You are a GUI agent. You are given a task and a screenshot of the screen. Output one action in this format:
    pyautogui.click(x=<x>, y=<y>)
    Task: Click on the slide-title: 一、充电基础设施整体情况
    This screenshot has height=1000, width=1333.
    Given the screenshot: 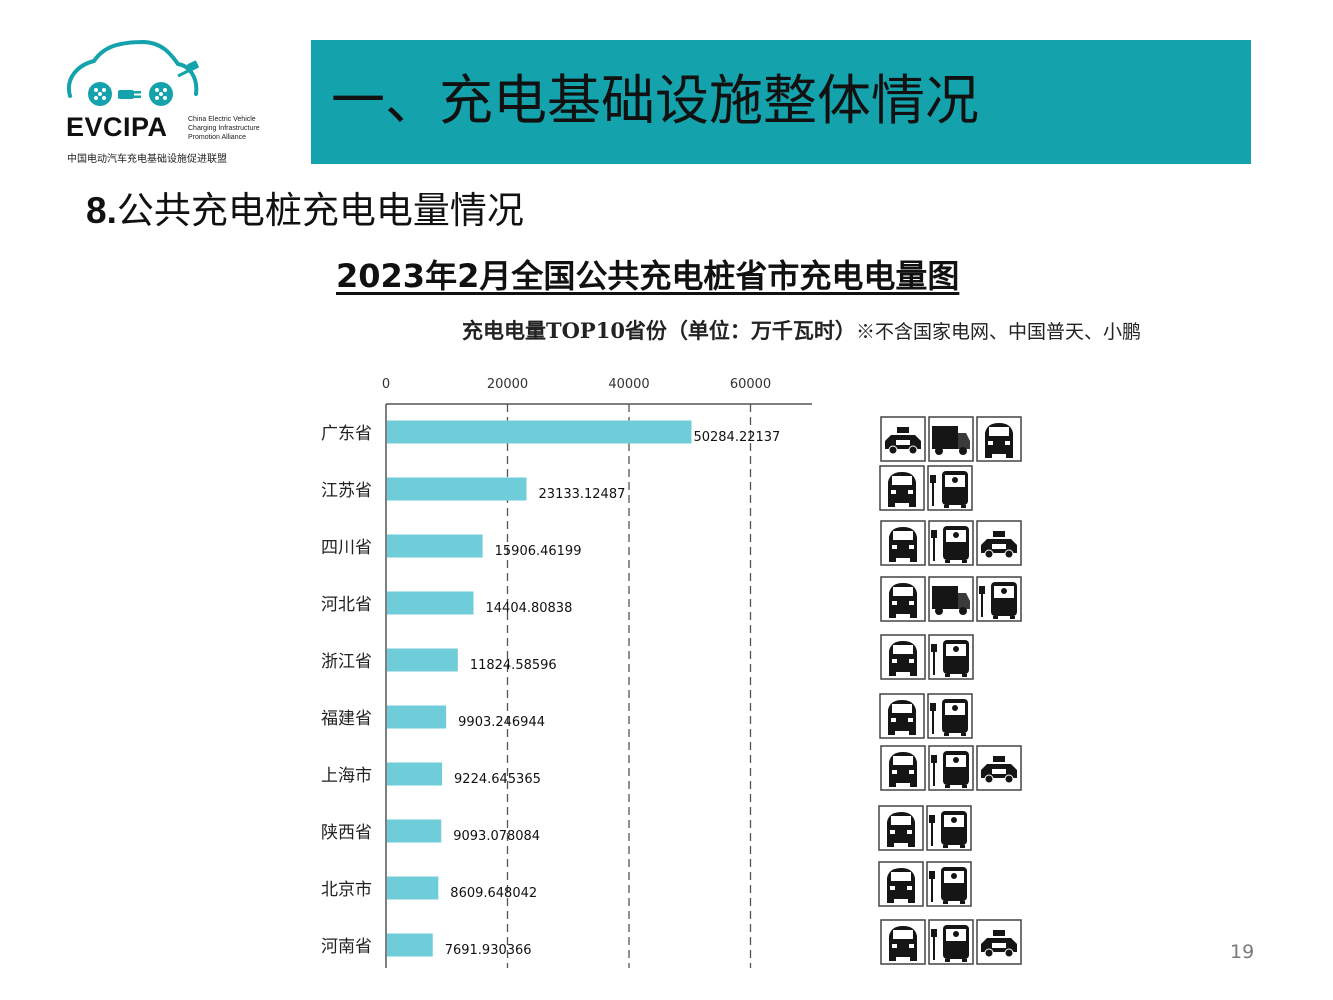 What is the action you would take?
    pyautogui.click(x=655, y=100)
    